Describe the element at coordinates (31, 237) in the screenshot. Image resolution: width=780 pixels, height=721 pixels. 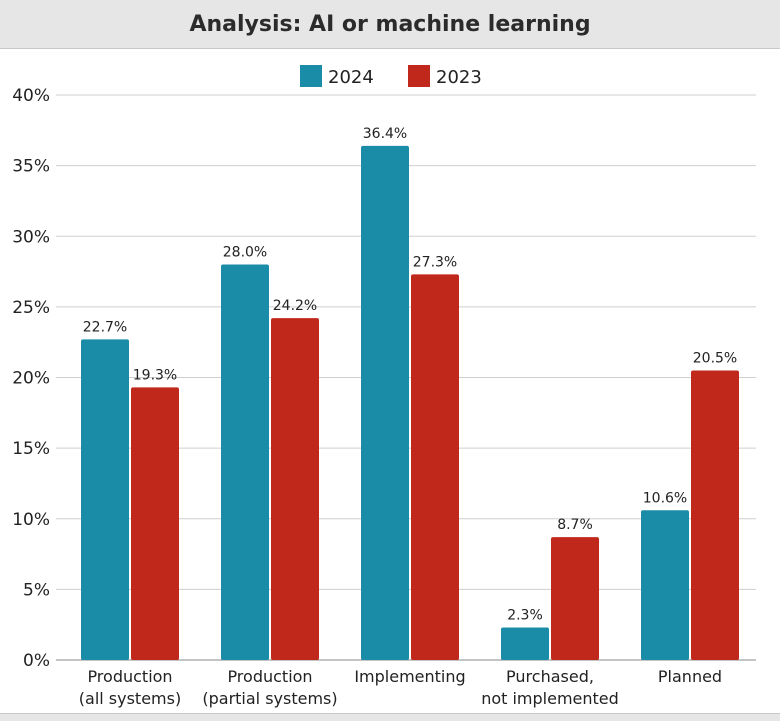
I see `y-tick-label: 30%` at that location.